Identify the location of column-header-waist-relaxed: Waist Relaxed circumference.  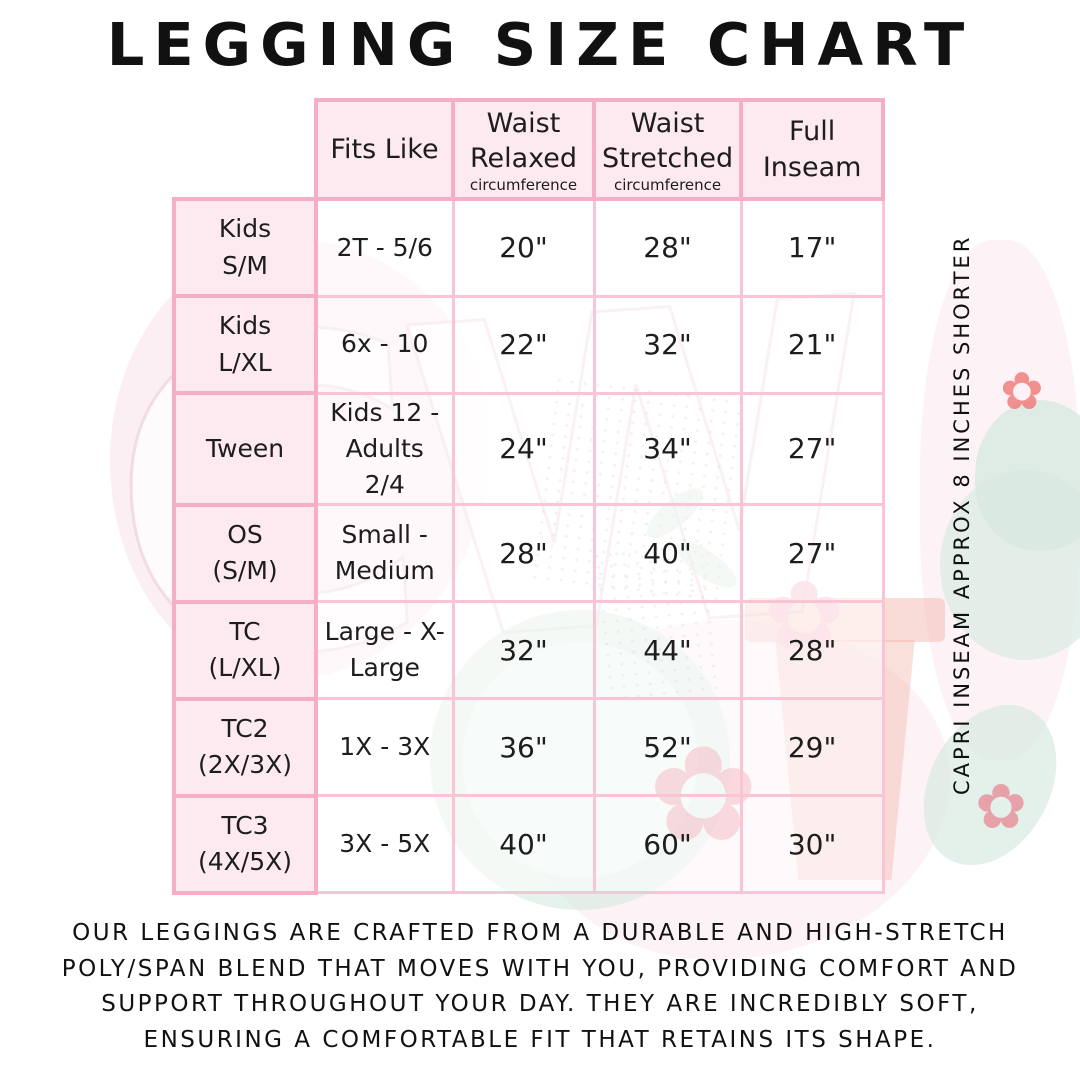
(523, 149).